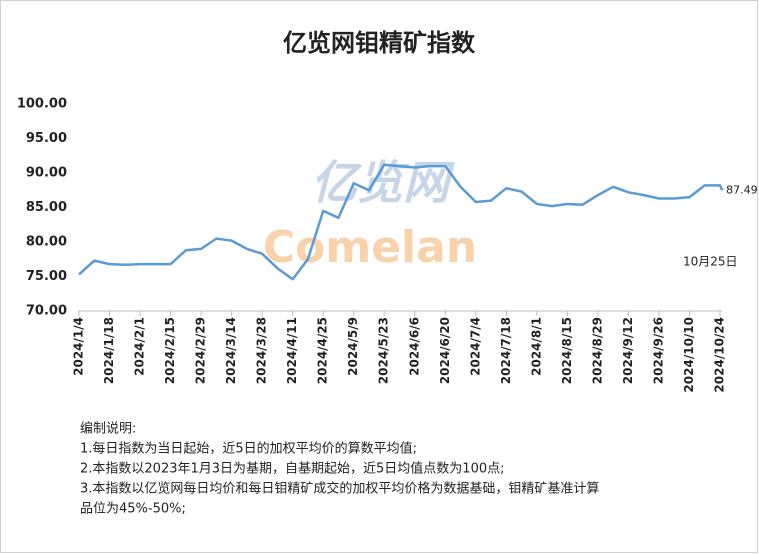 This screenshot has width=759, height=554. What do you see at coordinates (445, 350) in the screenshot?
I see `x-tick-label: 2024/6/20` at bounding box center [445, 350].